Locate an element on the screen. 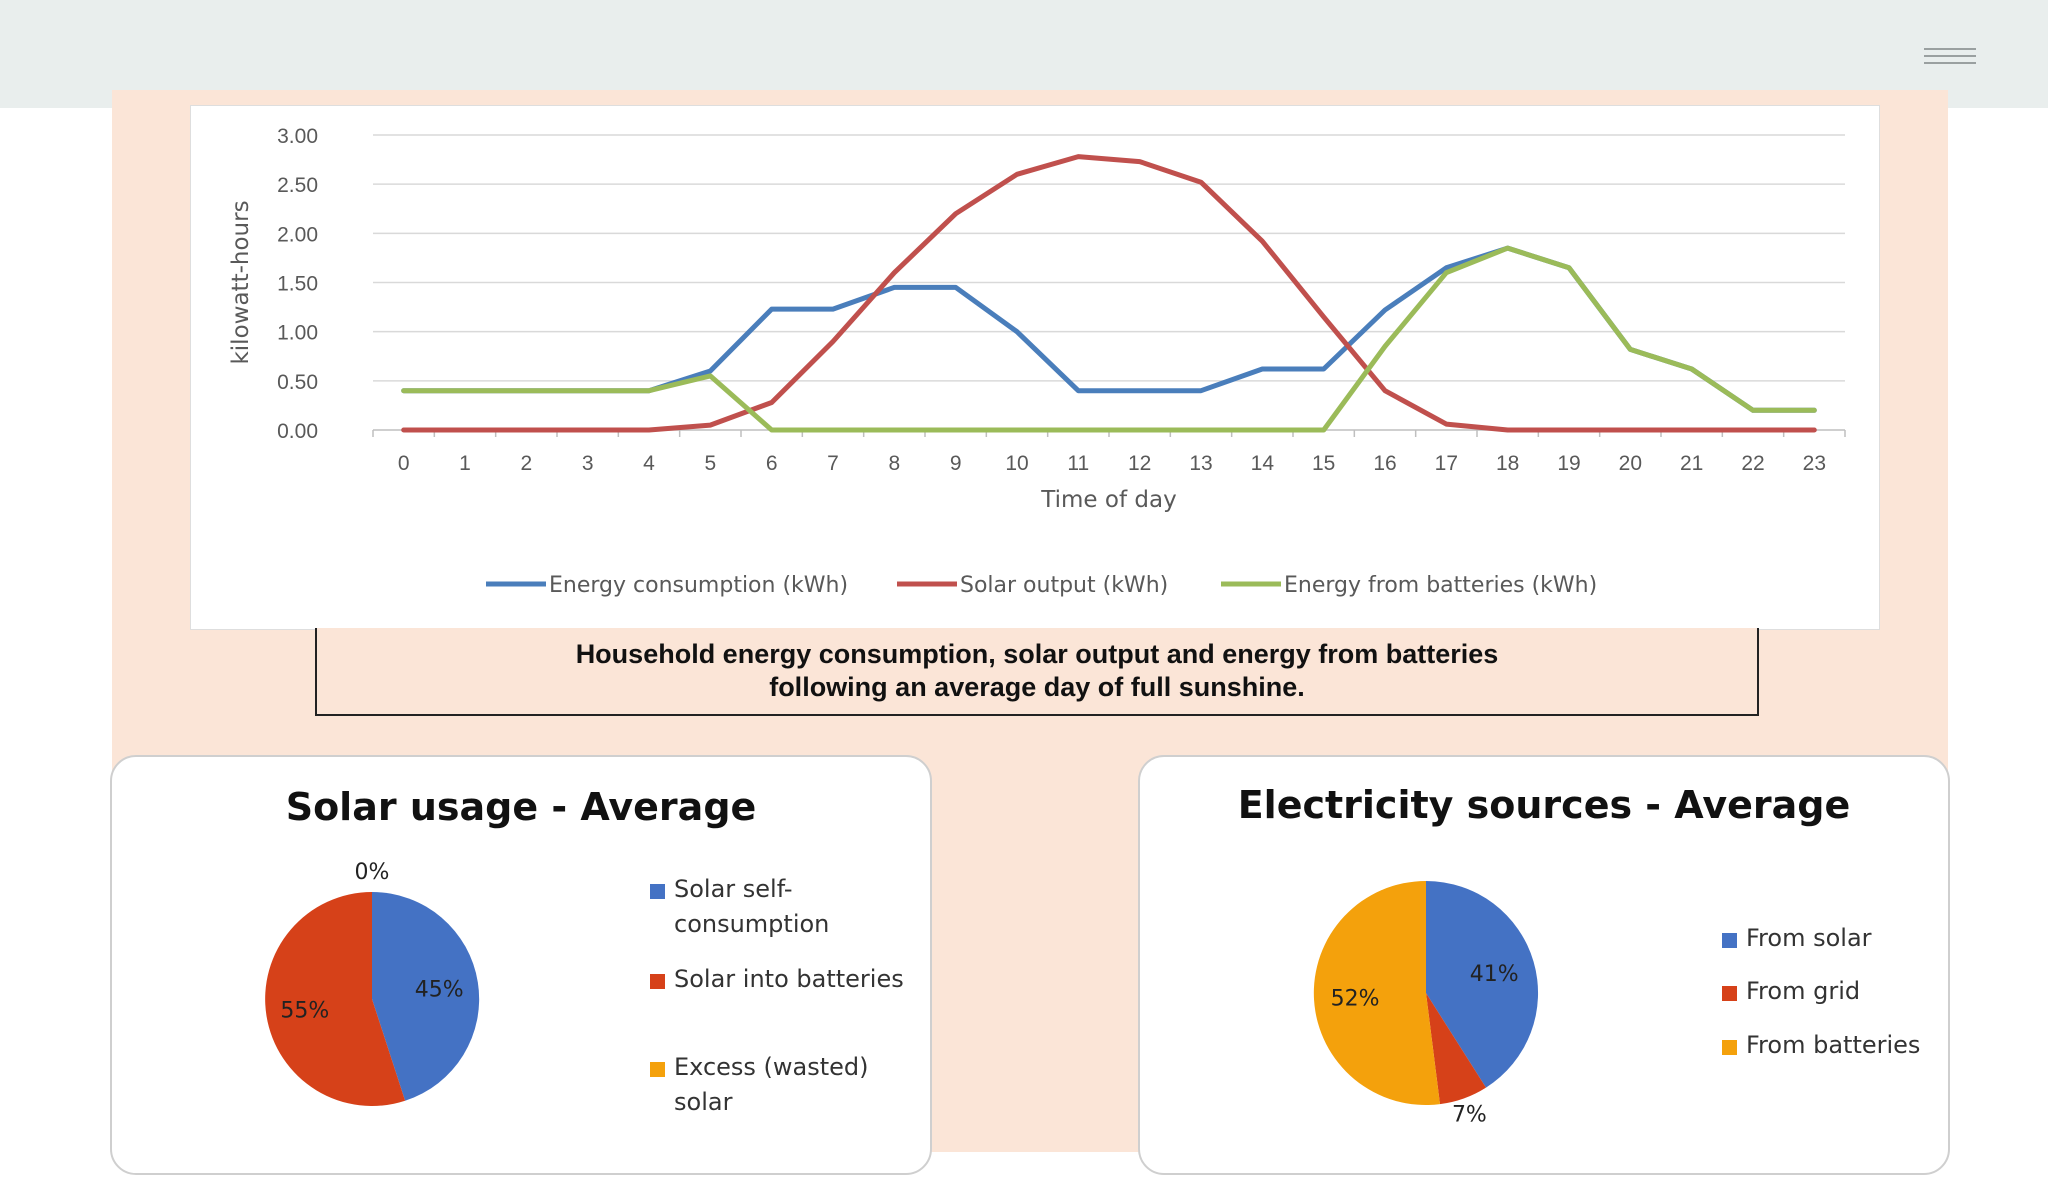  hamburger-menu-icon is located at coordinates (1950, 56).